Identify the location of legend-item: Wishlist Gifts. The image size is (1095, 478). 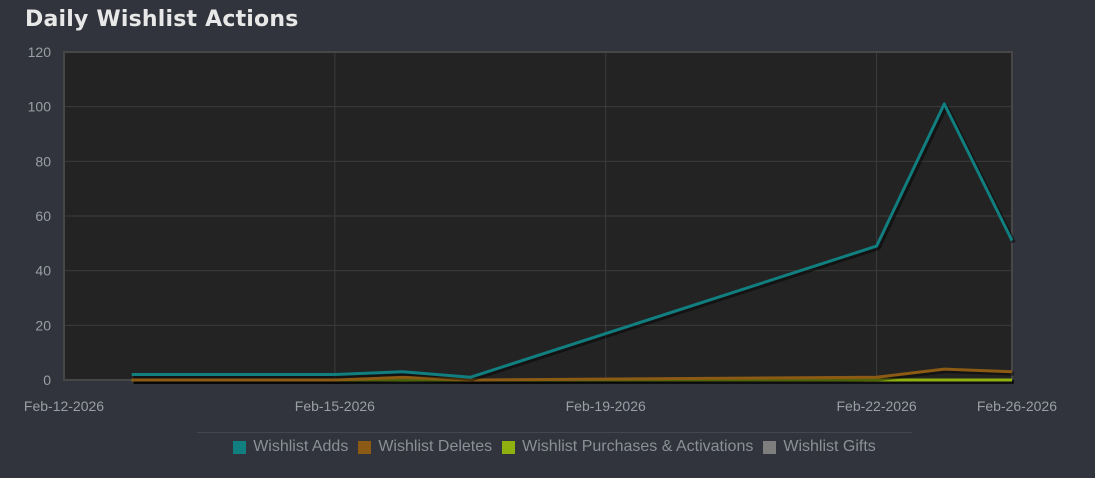
(819, 447).